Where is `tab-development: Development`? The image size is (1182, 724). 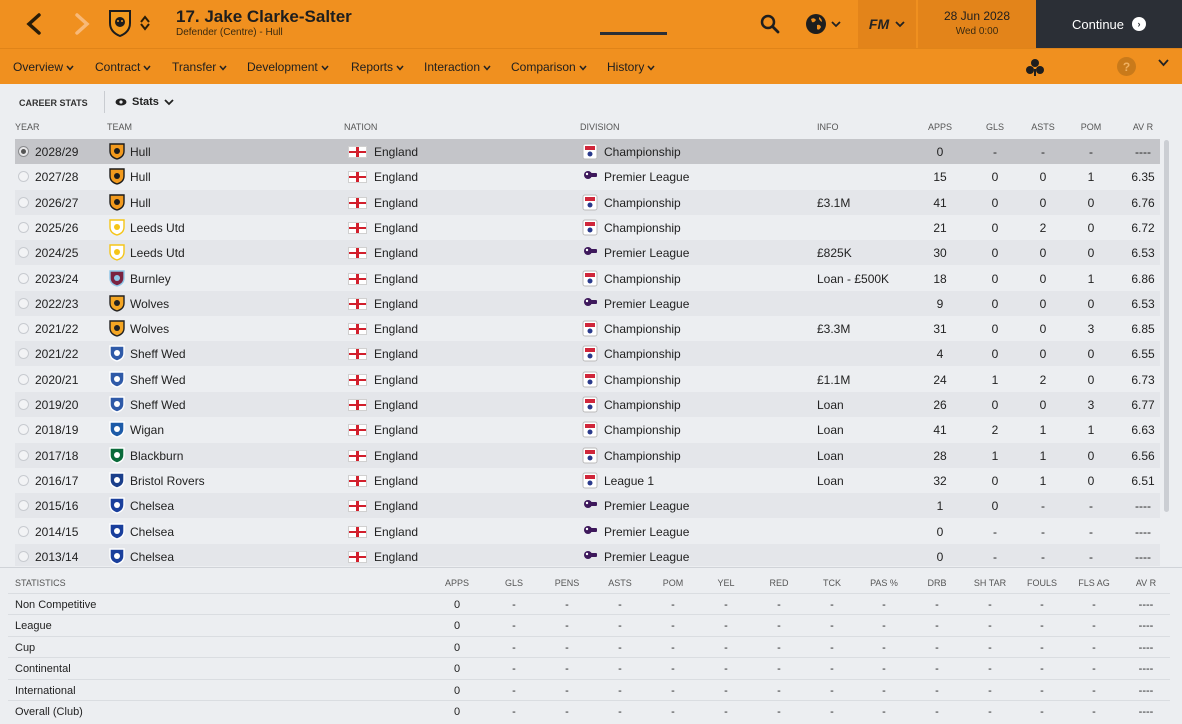 tab-development: Development is located at coordinates (288, 67).